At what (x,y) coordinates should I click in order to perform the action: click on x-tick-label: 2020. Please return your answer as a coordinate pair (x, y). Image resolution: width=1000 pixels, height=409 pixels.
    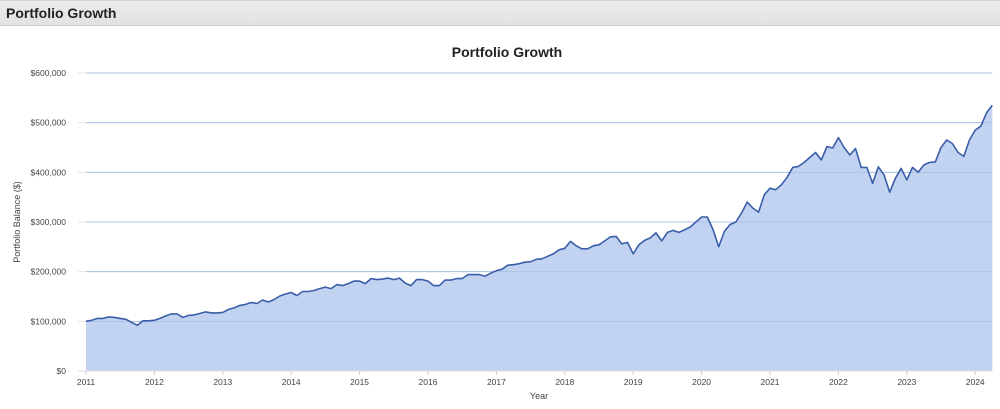
    Looking at the image, I should click on (701, 382).